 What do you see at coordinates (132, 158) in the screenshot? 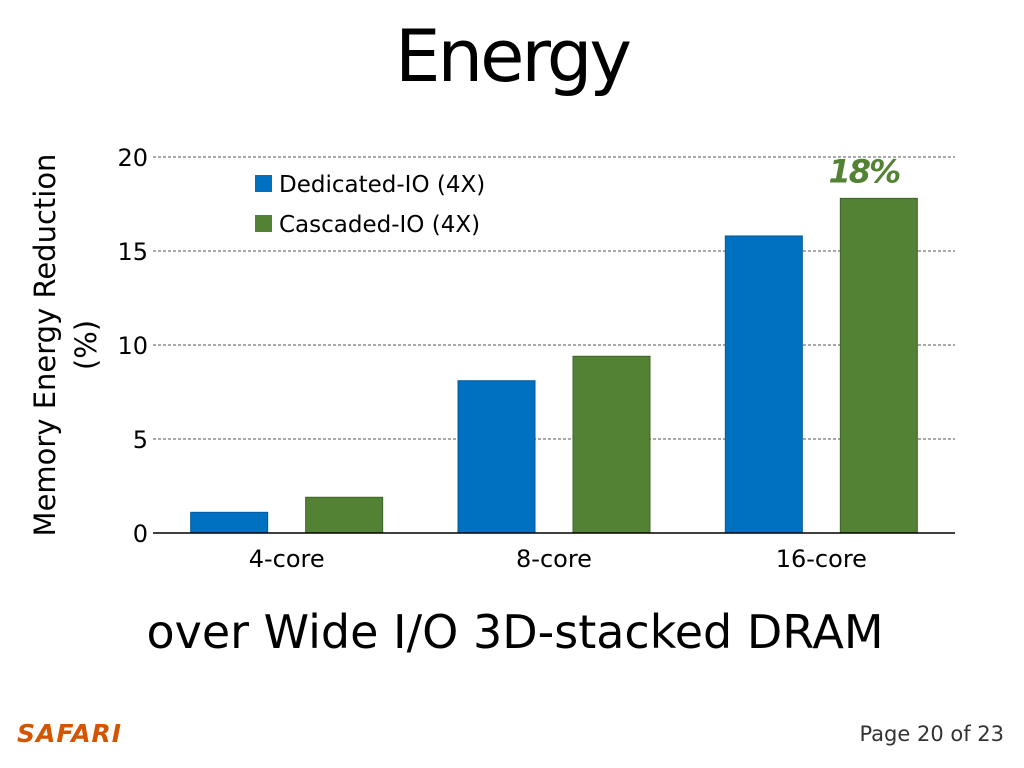
I see `y-tick-label: 20` at bounding box center [132, 158].